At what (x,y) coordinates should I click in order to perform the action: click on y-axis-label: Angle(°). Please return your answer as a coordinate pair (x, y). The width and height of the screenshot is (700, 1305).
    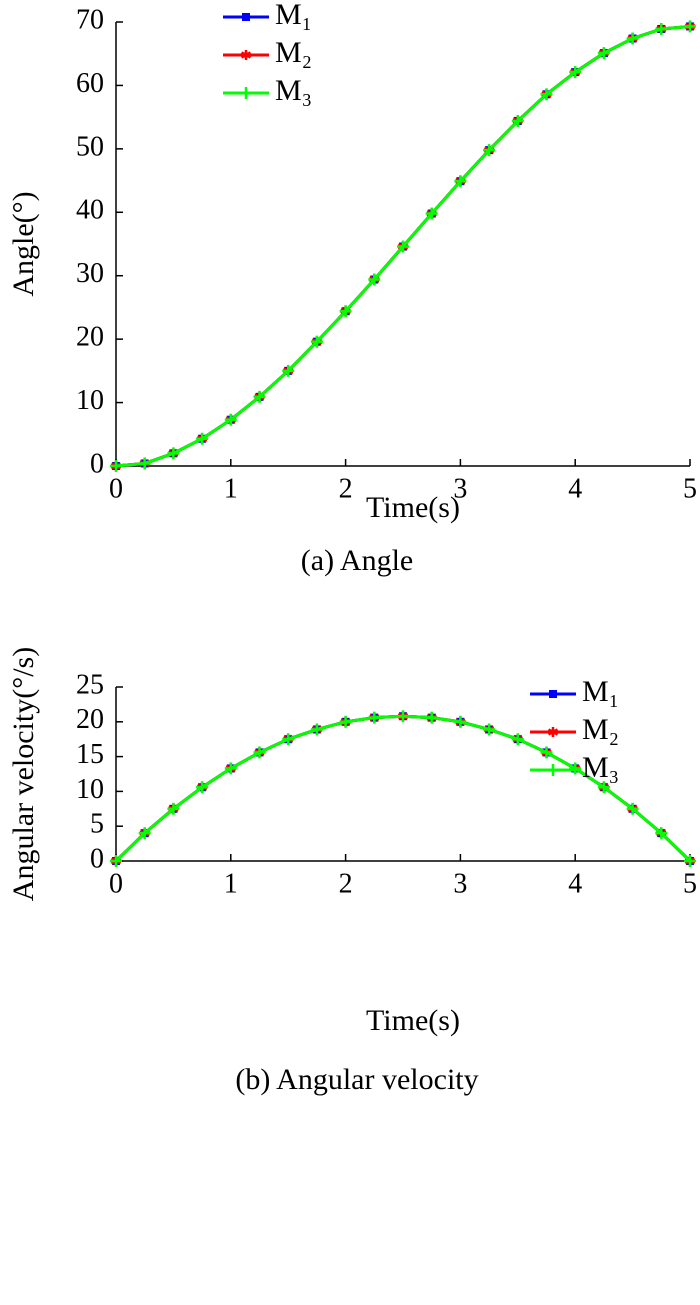
    Looking at the image, I should click on (23, 243).